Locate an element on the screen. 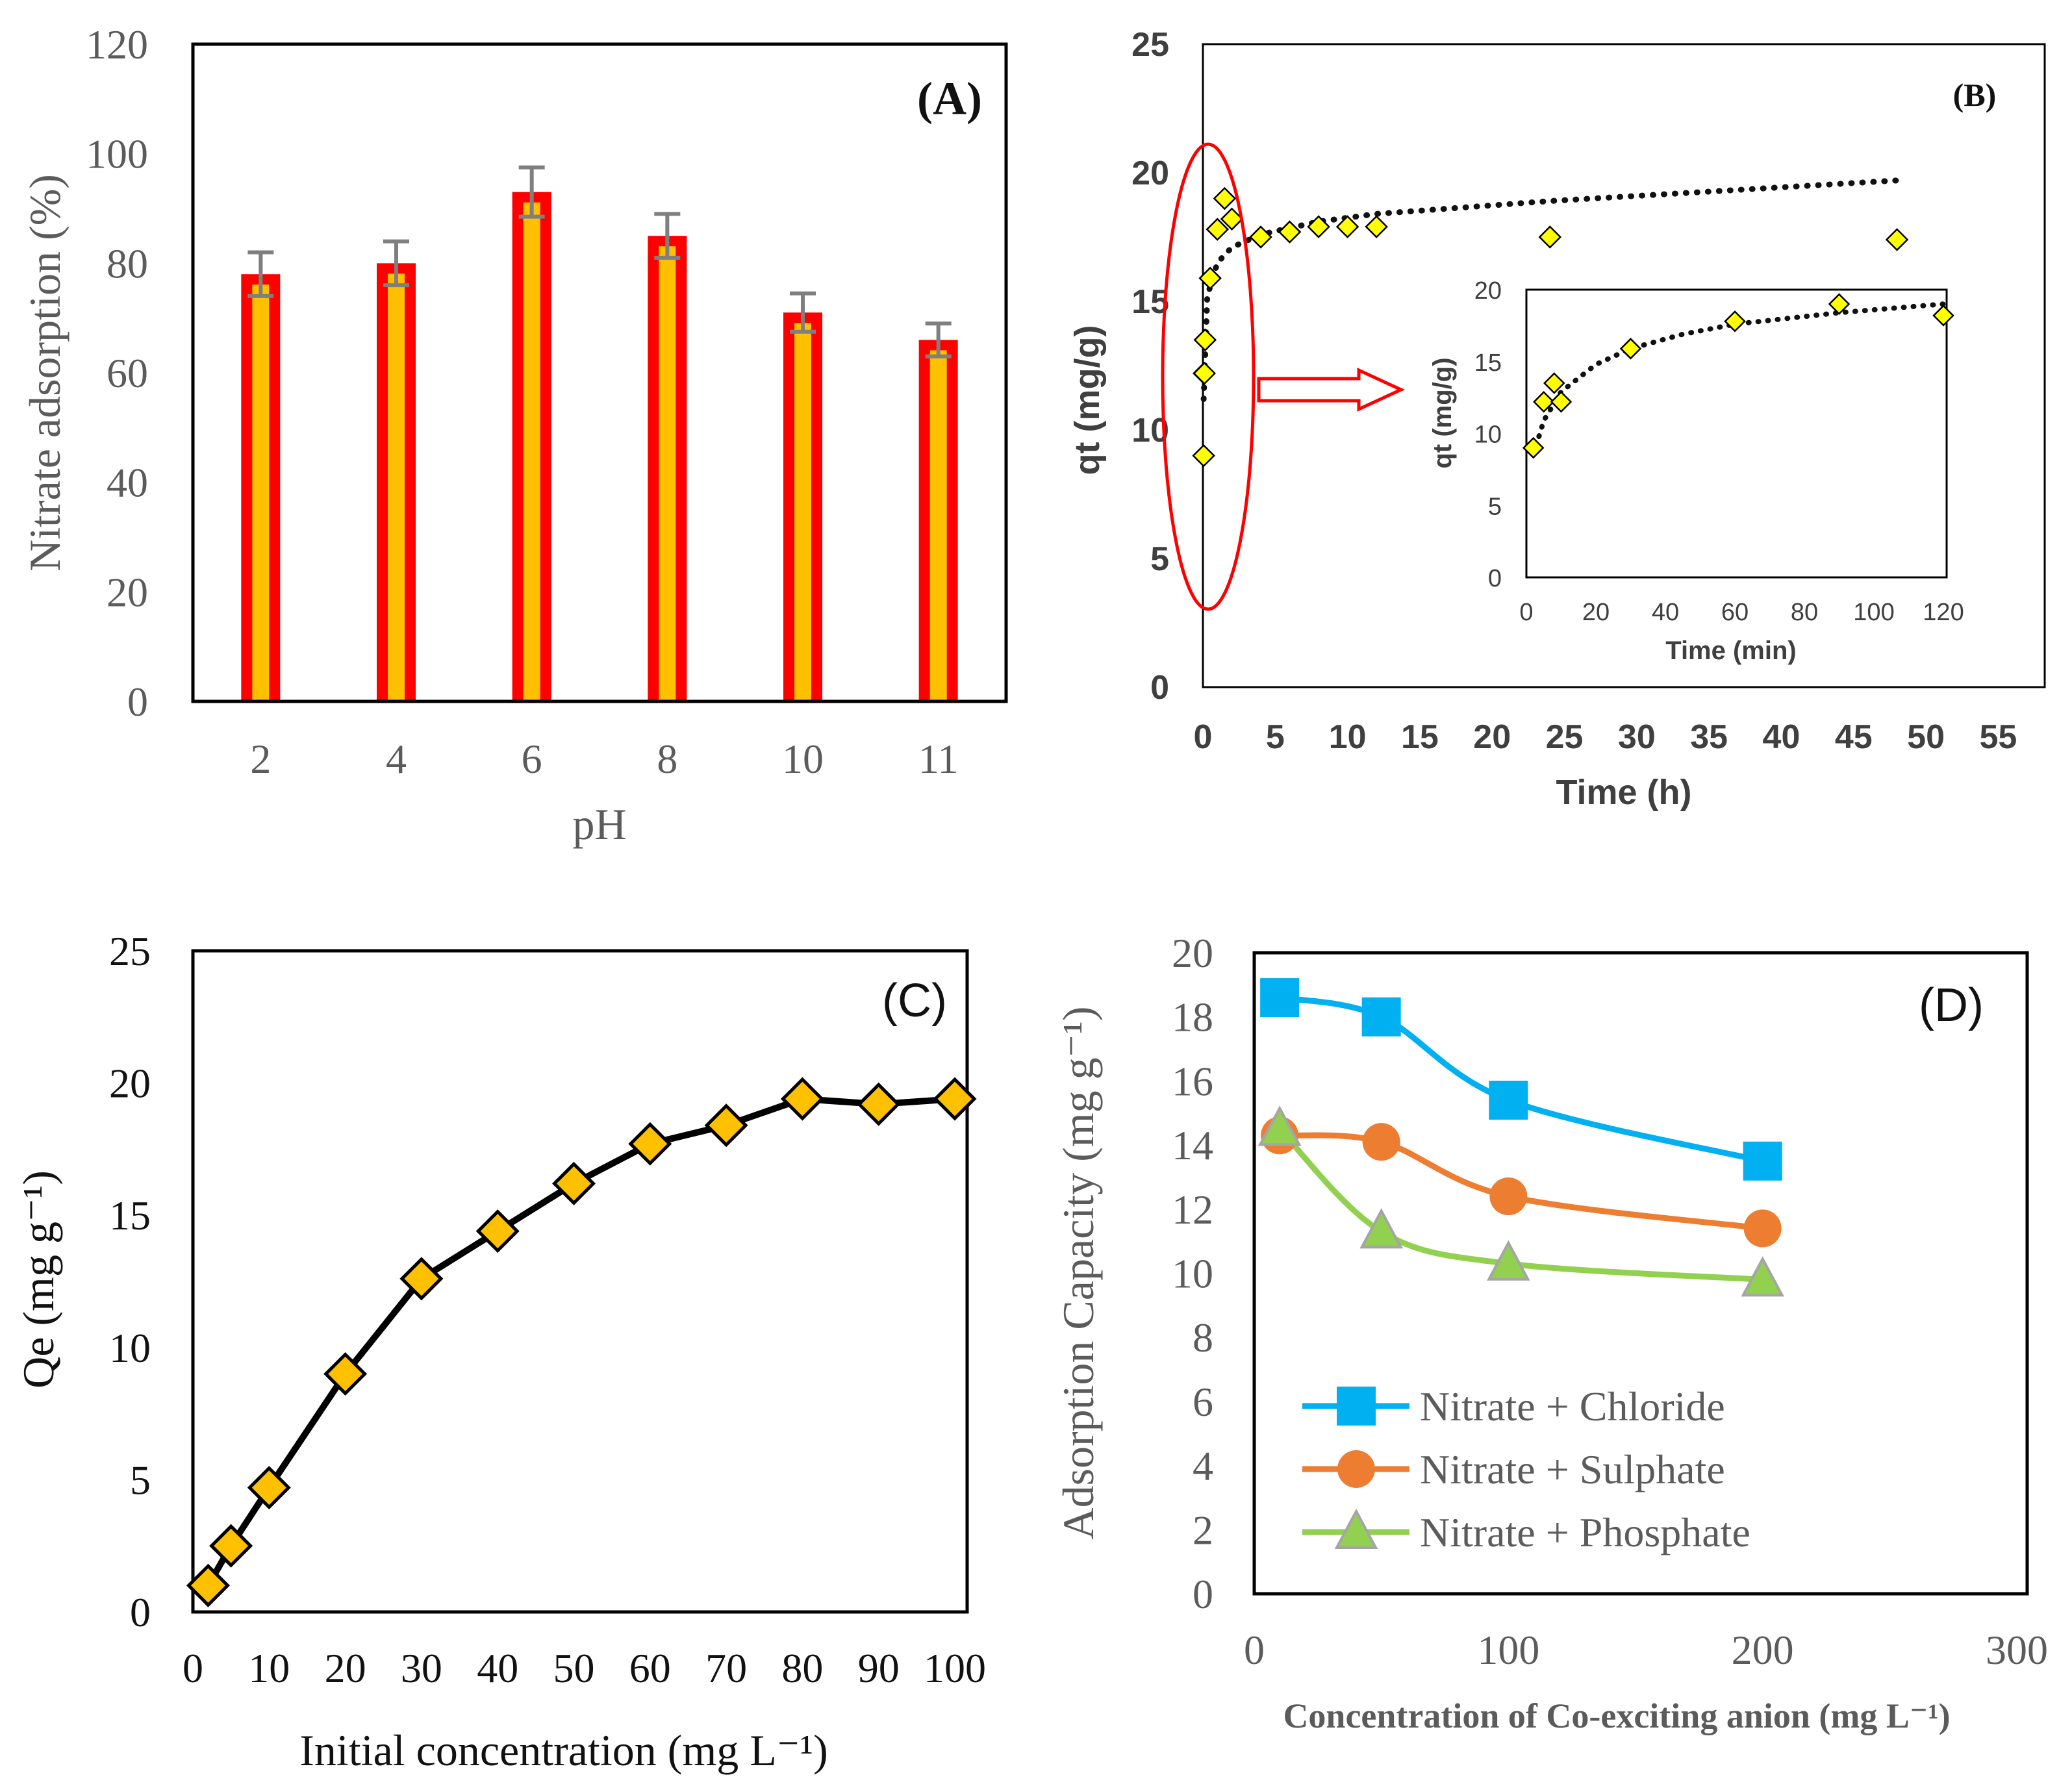 The image size is (2072, 1786). panel-a-xtick-label: 4 is located at coordinates (397, 759).